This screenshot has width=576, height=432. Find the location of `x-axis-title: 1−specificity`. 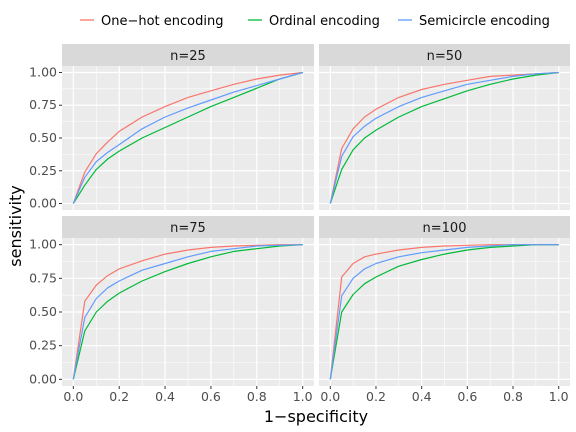

x-axis-title: 1−specificity is located at coordinates (316, 416).